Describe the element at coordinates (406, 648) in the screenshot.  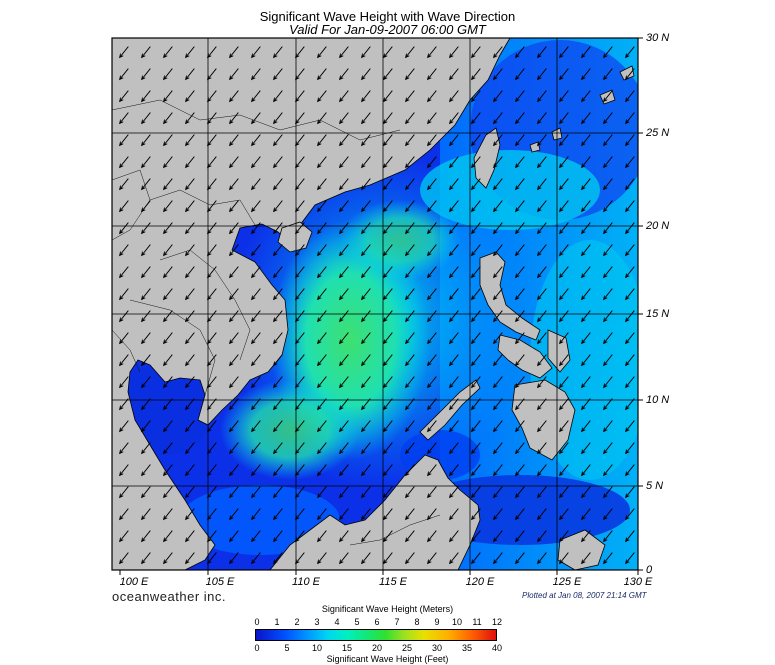
I see `feet-tick: 25` at that location.